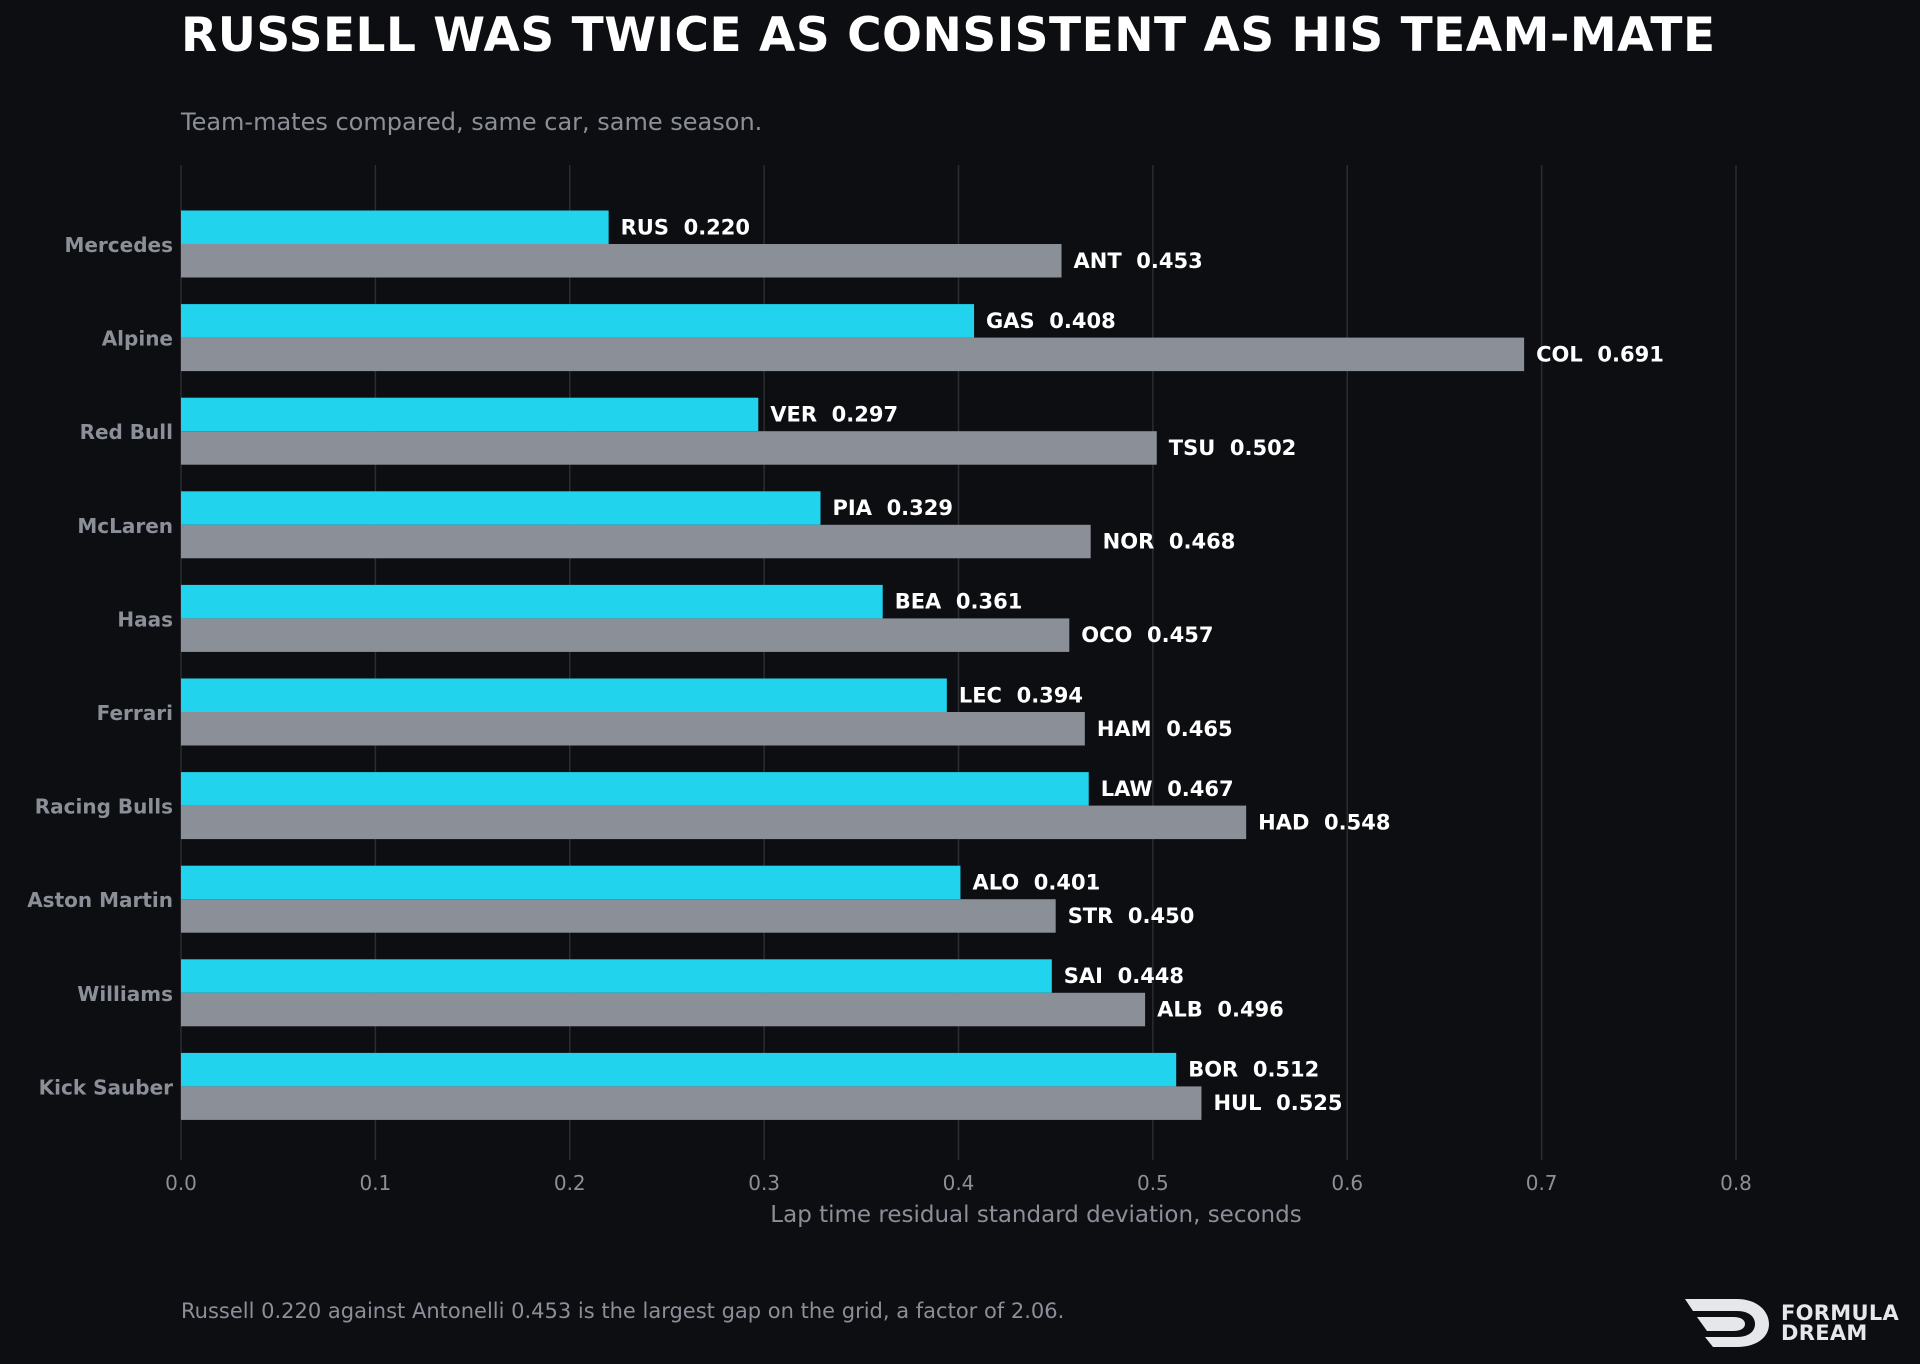  Describe the element at coordinates (1253, 1070) in the screenshot. I see `bar-value-label: BOR 0.512` at that location.